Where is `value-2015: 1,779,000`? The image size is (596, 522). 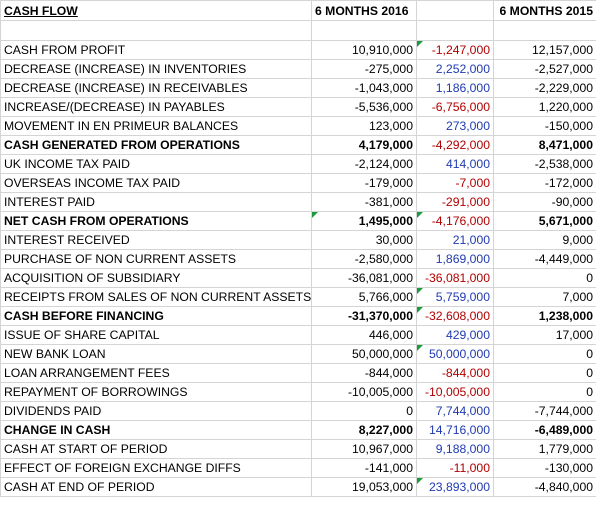 value-2015: 1,779,000 is located at coordinates (544, 449).